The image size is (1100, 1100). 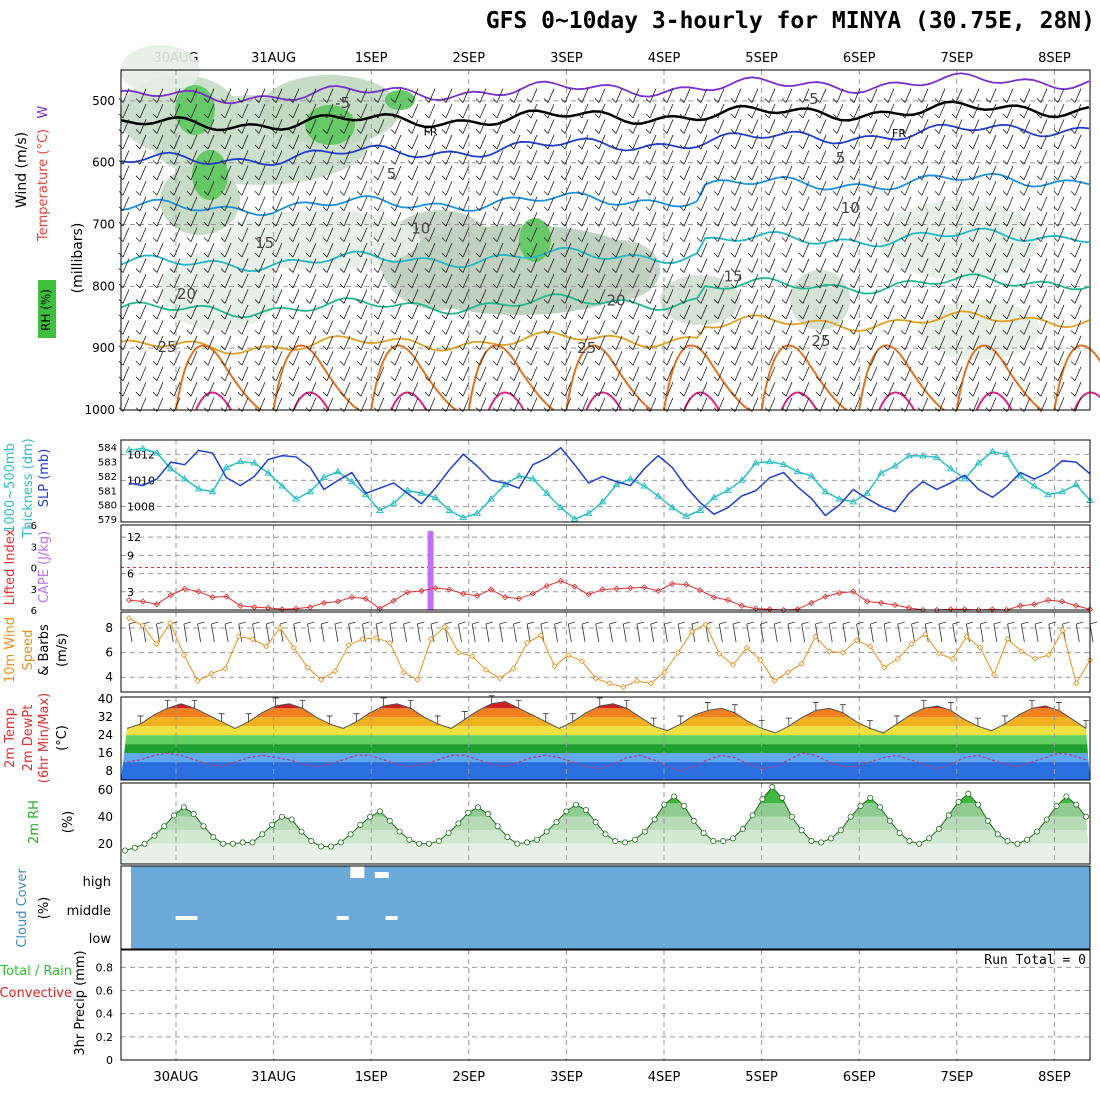 I want to click on thickness-axis-label-2: Thickness (dm), so click(x=28, y=488).